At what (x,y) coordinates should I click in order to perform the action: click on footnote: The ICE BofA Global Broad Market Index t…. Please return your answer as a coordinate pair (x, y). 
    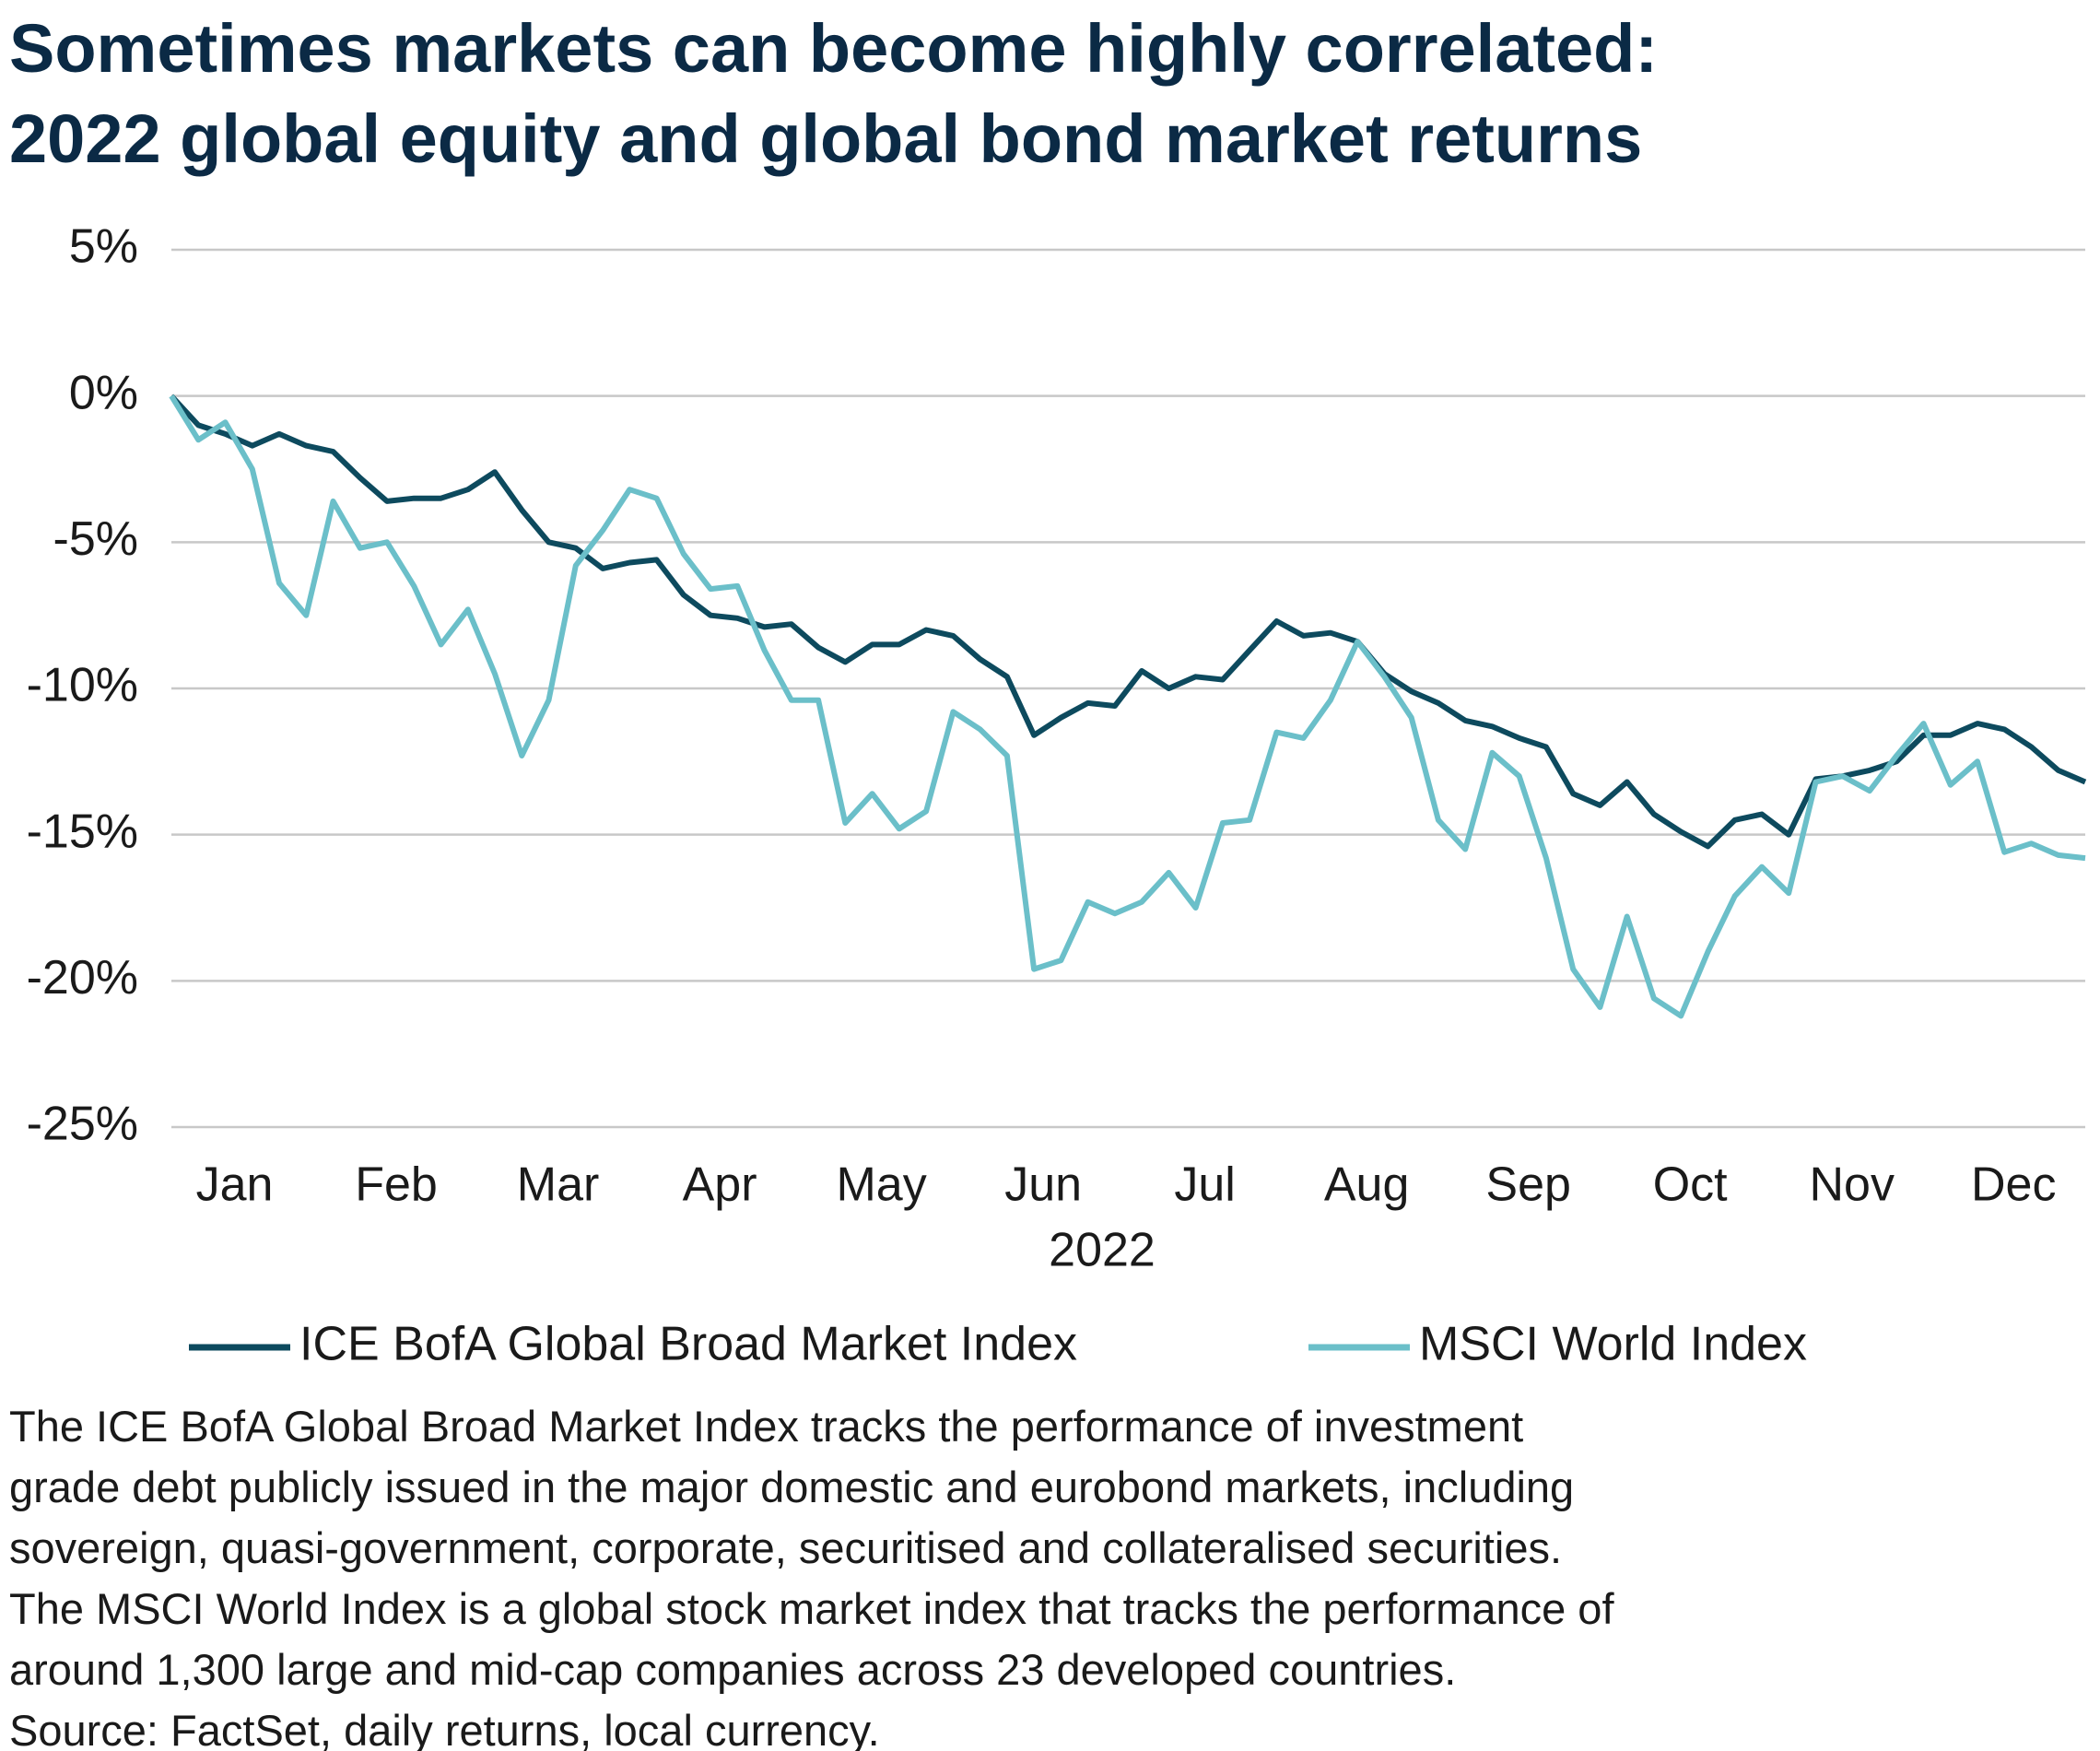
    Looking at the image, I should click on (766, 1426).